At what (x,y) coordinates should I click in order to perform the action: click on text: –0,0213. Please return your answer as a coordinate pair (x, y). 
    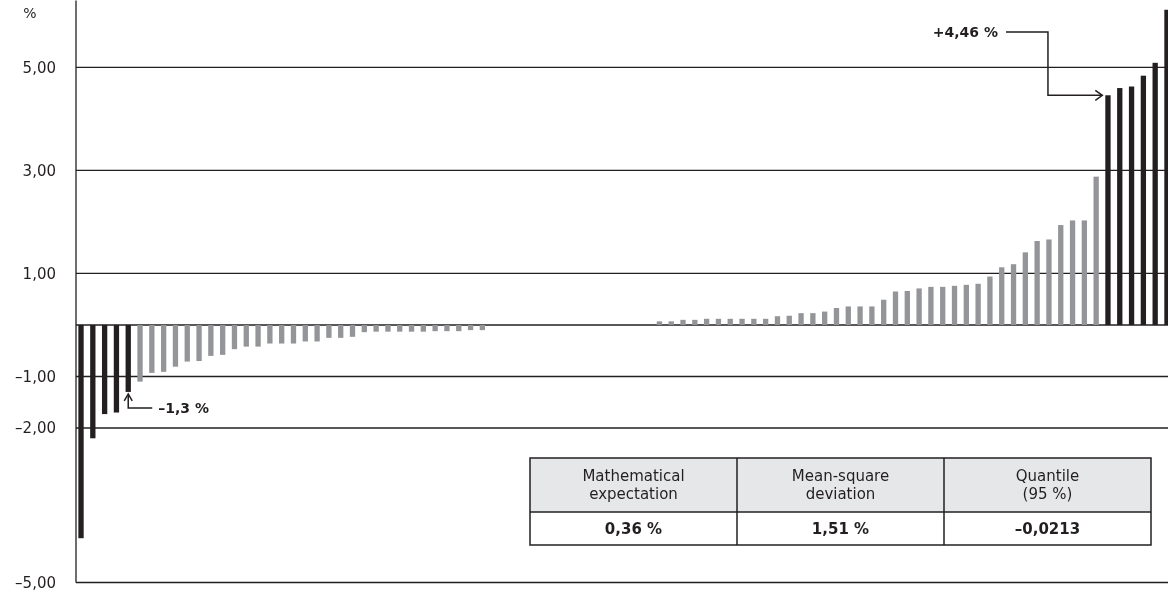
    Looking at the image, I should click on (1047, 528).